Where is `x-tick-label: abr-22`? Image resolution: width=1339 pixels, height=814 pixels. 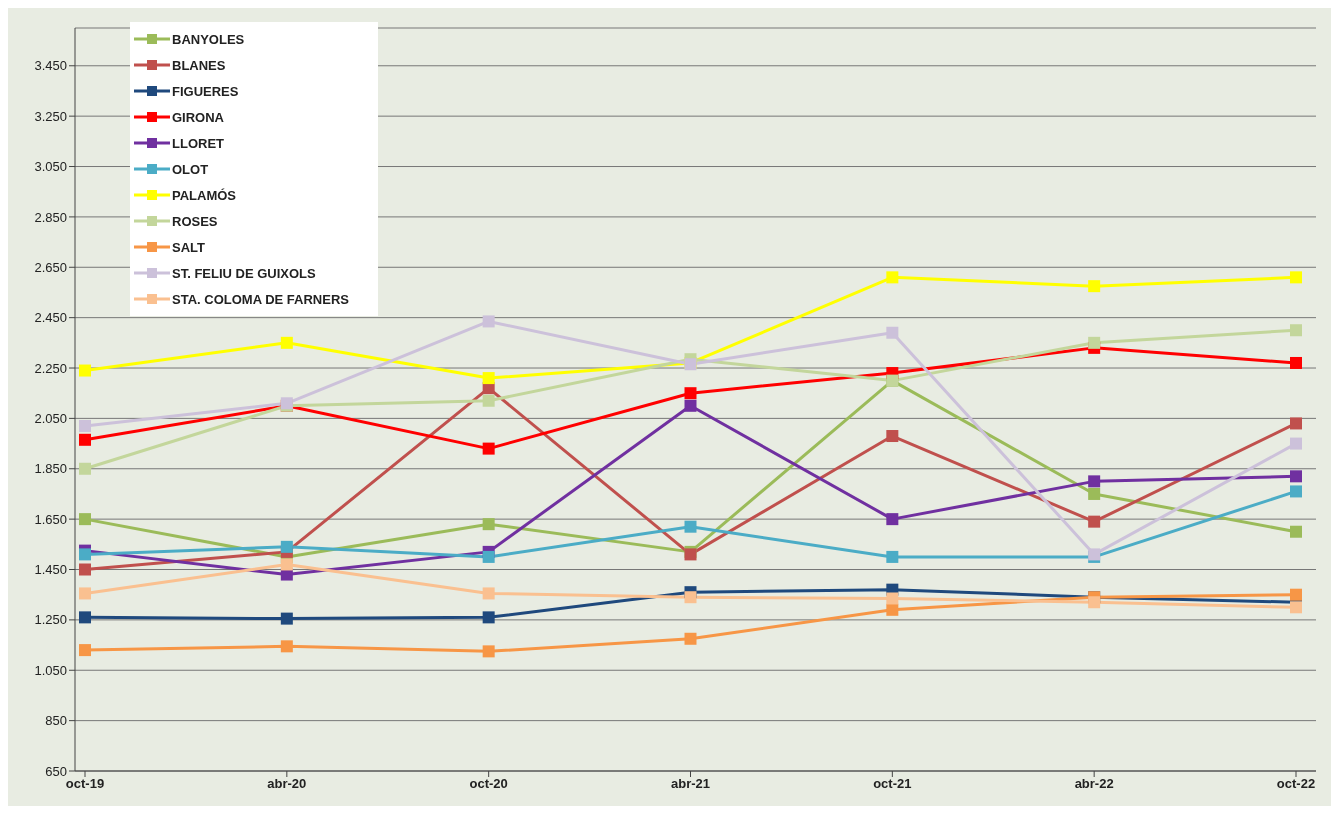 x-tick-label: abr-22 is located at coordinates (1094, 784).